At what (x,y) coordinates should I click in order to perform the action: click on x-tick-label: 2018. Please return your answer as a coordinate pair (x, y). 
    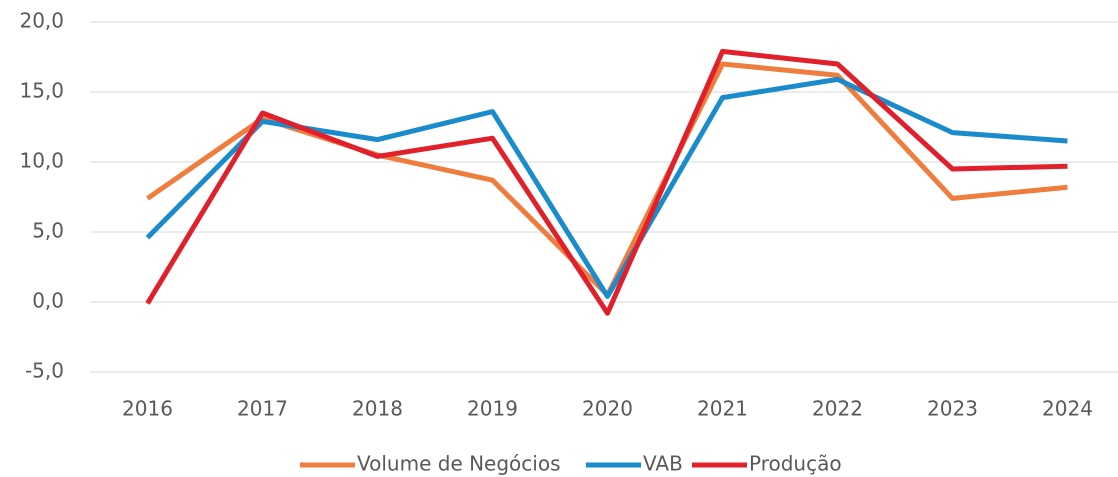
    Looking at the image, I should click on (377, 409).